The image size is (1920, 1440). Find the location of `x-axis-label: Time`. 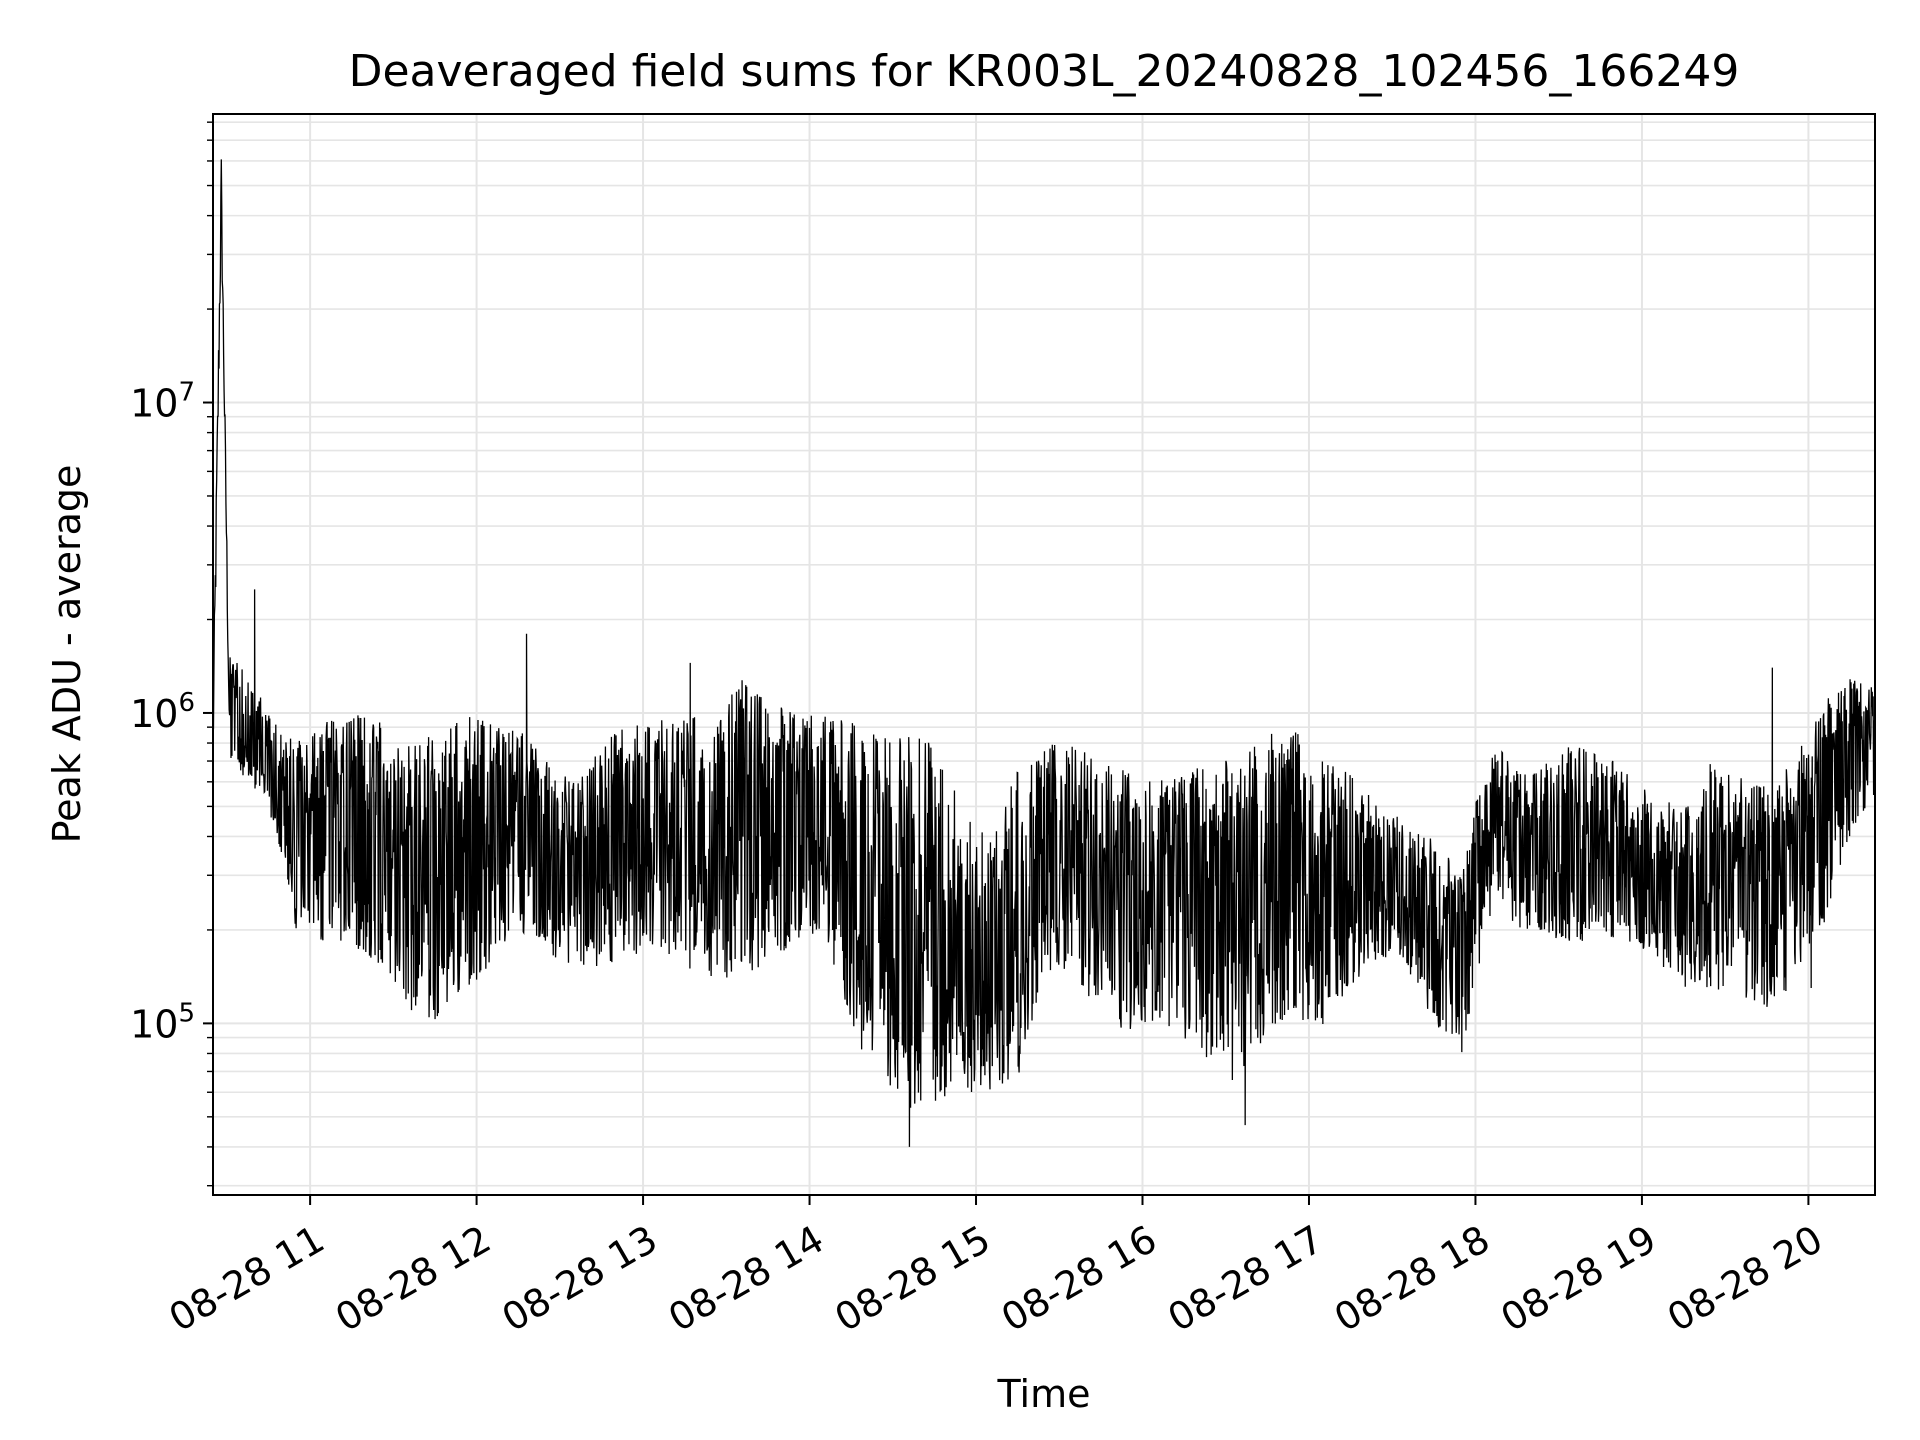

x-axis-label: Time is located at coordinates (1044, 1394).